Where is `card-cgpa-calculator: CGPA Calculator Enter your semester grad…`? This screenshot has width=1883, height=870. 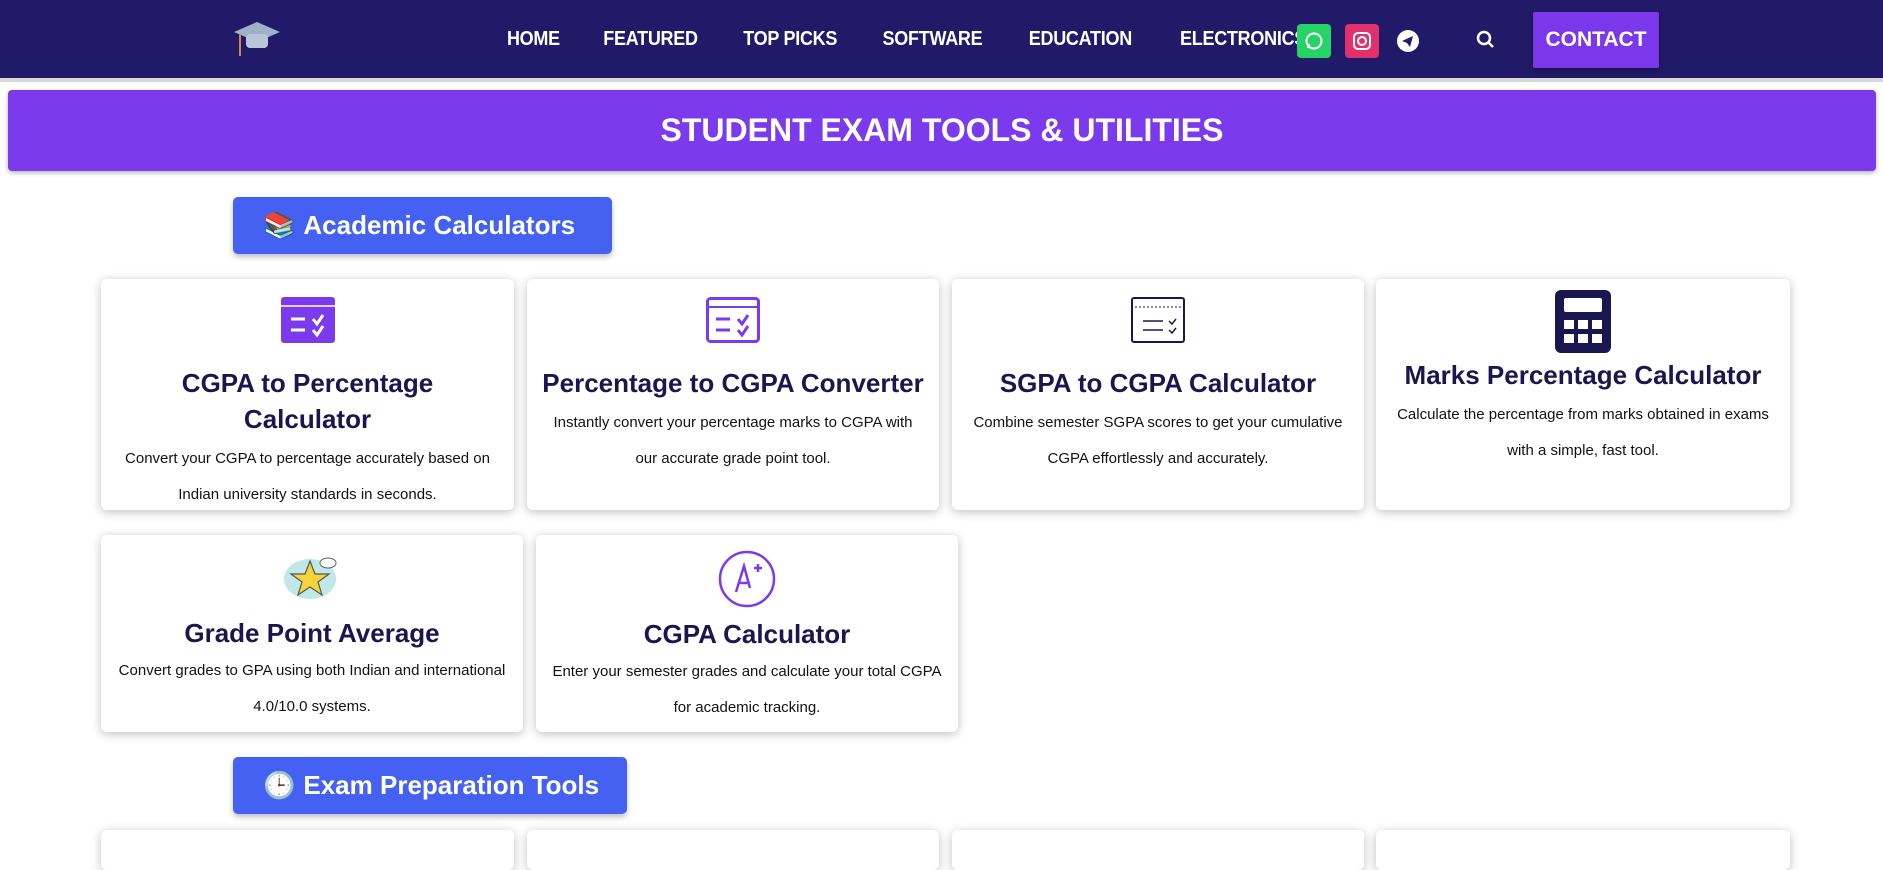
card-cgpa-calculator: CGPA Calculator Enter your semester grad… is located at coordinates (747, 633).